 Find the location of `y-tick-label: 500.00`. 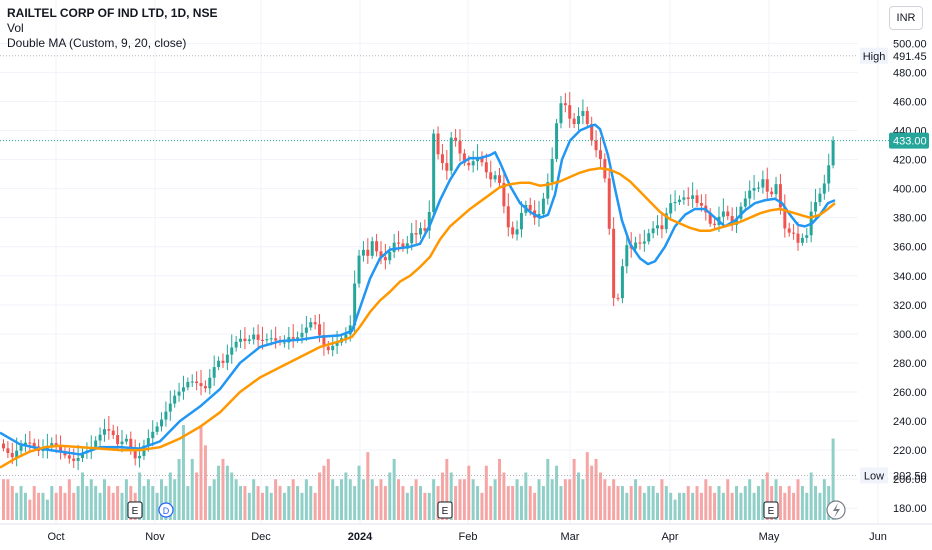

y-tick-label: 500.00 is located at coordinates (910, 44).